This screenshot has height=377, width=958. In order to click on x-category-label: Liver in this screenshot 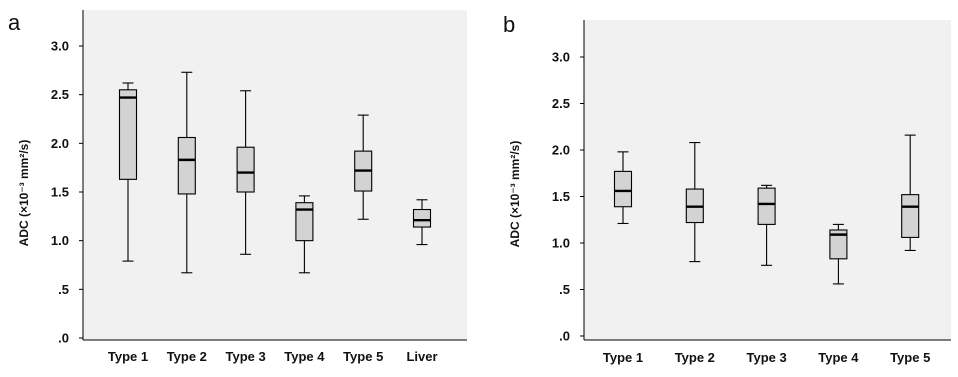, I will do `click(421, 356)`.